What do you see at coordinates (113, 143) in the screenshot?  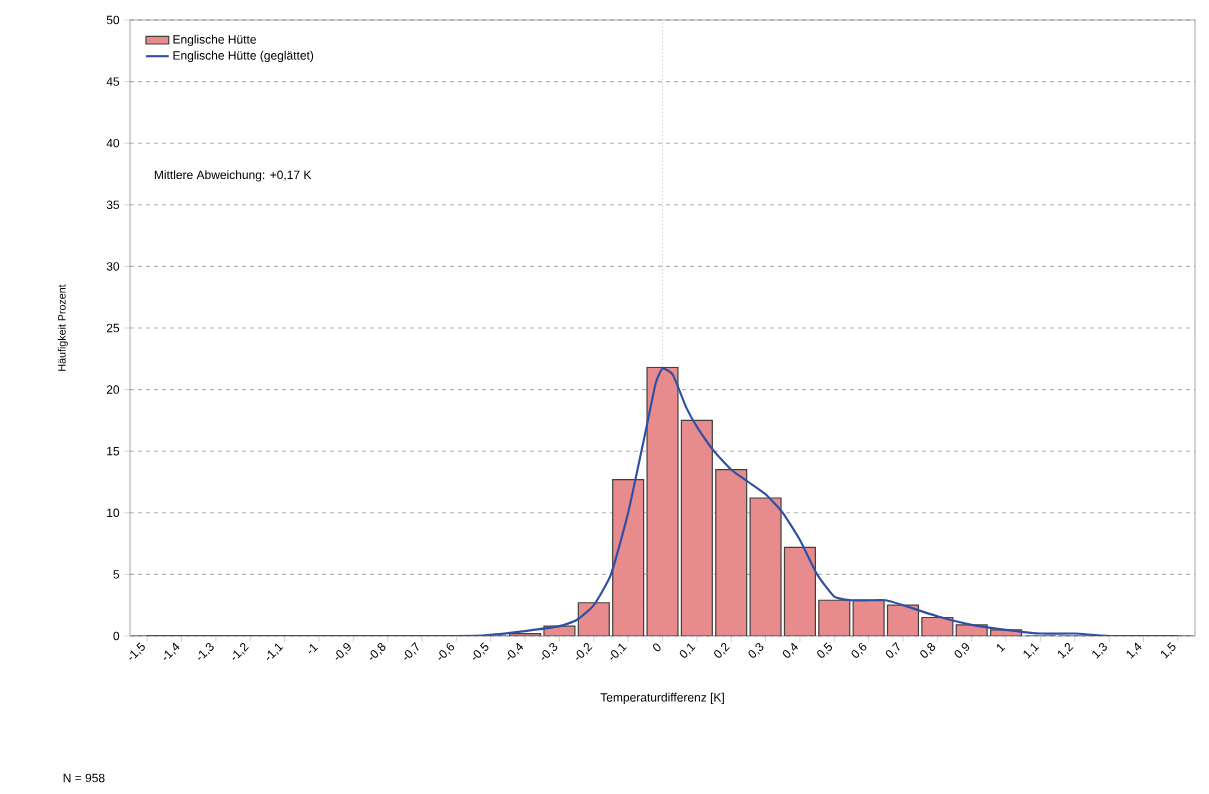 I see `y-tick-label: 40` at bounding box center [113, 143].